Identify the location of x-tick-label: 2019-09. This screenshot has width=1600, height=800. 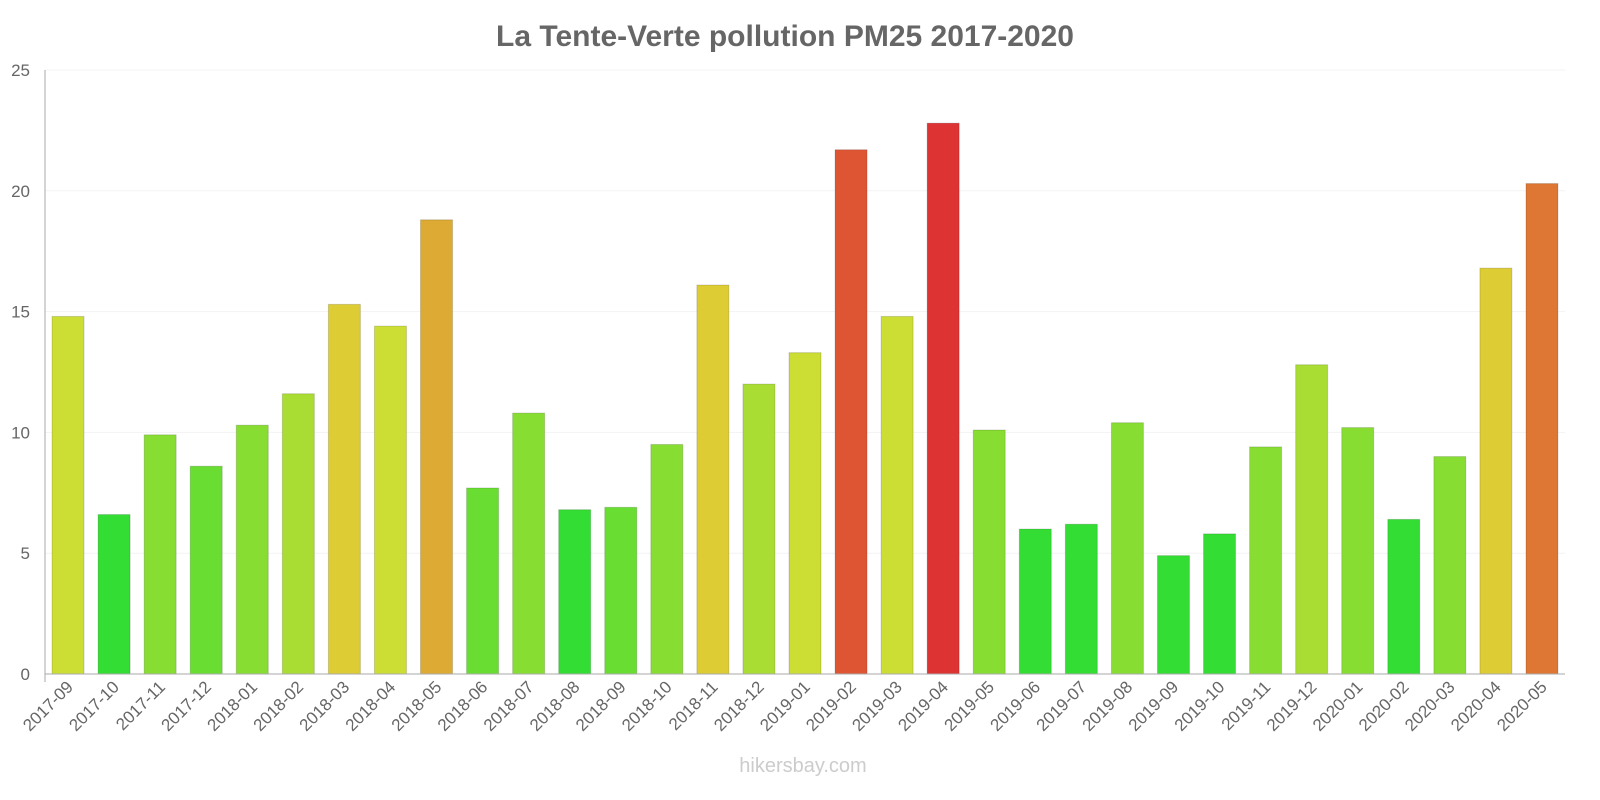
(1154, 706).